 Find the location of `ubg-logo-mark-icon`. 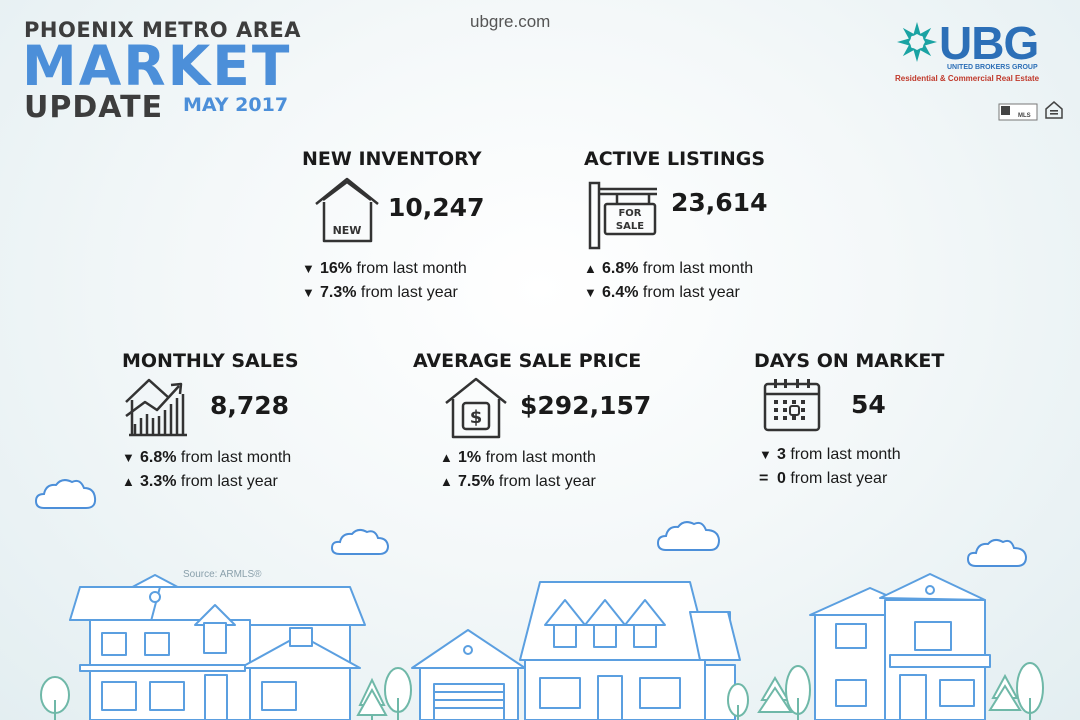

ubg-logo-mark-icon is located at coordinates (917, 42).